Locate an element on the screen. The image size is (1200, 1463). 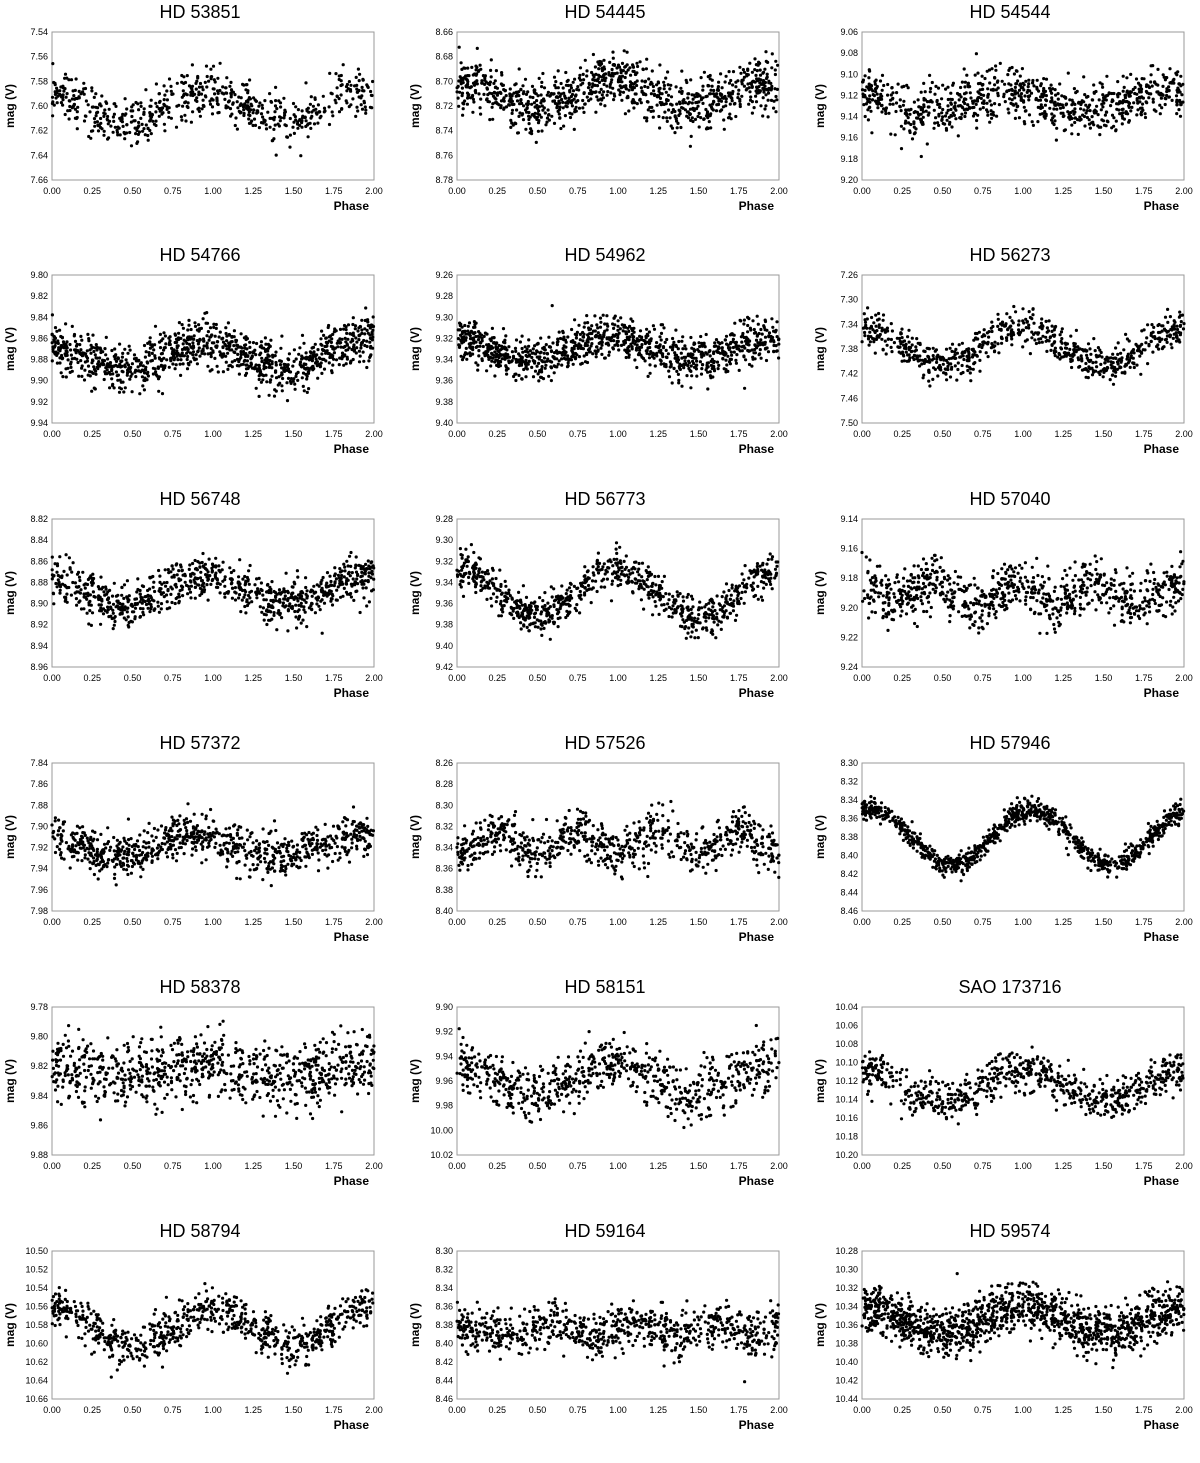
x-tick-label: 2.00 is located at coordinates (374, 434).